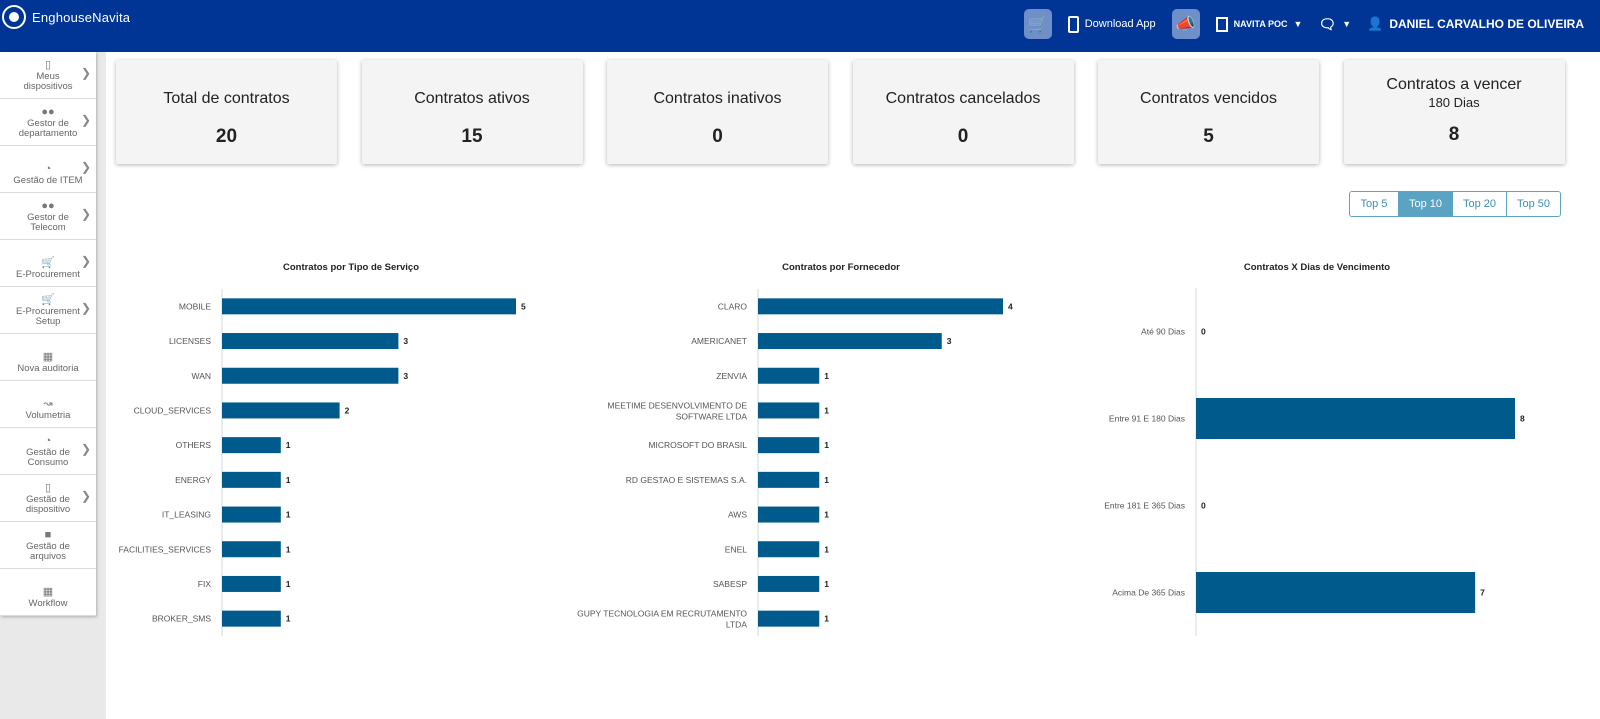  I want to click on brand-logo: EnghouseNavita, so click(65, 17).